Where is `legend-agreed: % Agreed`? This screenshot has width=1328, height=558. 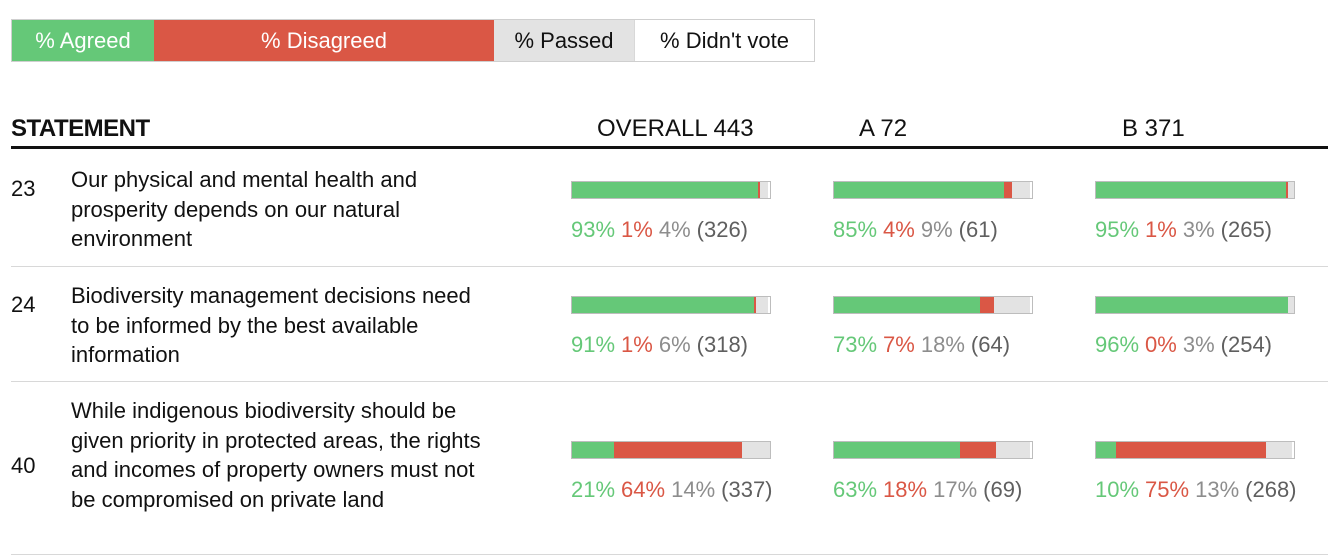 legend-agreed: % Agreed is located at coordinates (83, 40).